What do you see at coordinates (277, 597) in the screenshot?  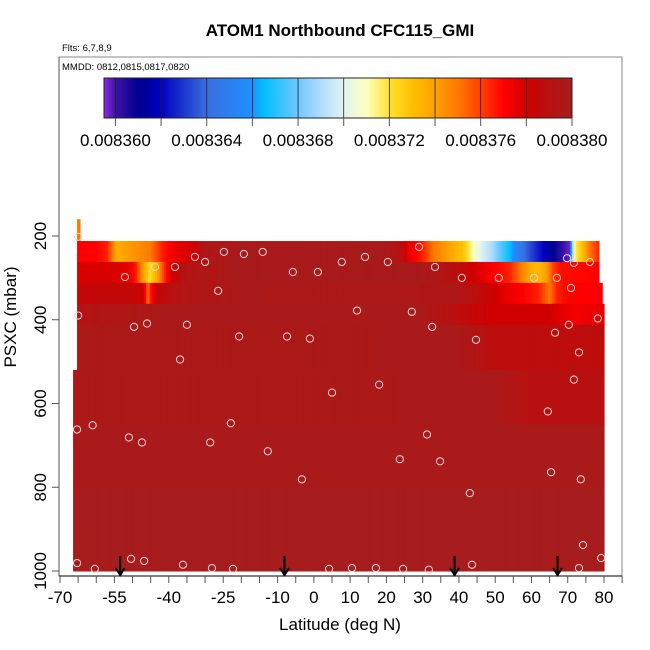 I see `x-tick-label: -10` at bounding box center [277, 597].